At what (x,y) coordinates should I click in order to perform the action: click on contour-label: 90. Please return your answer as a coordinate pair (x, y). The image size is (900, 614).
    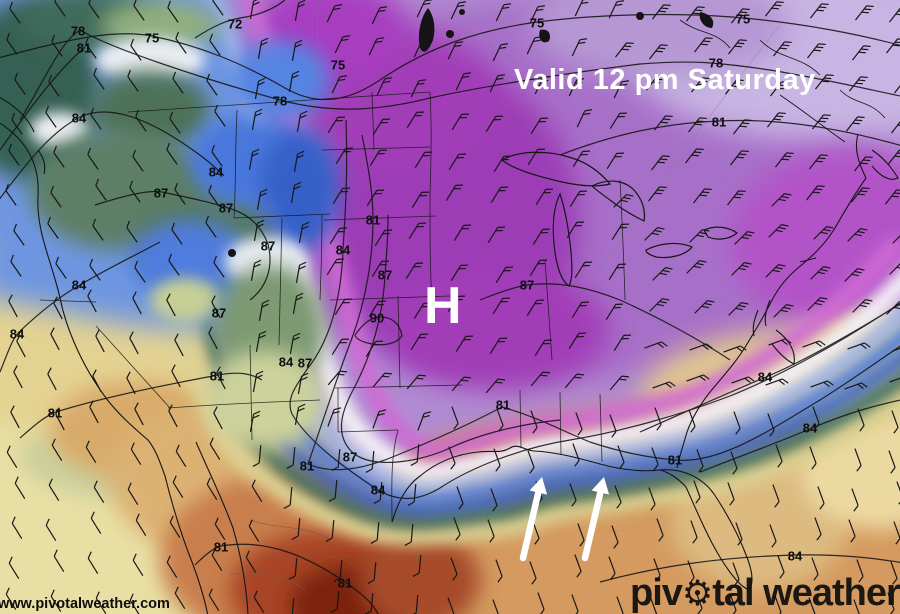
    Looking at the image, I should click on (377, 318).